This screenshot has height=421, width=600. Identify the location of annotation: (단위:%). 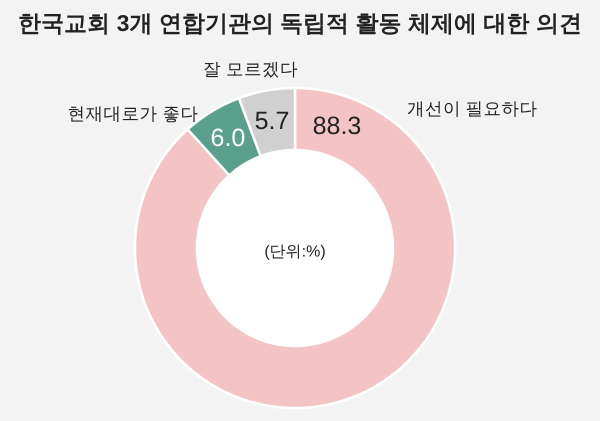
(295, 252).